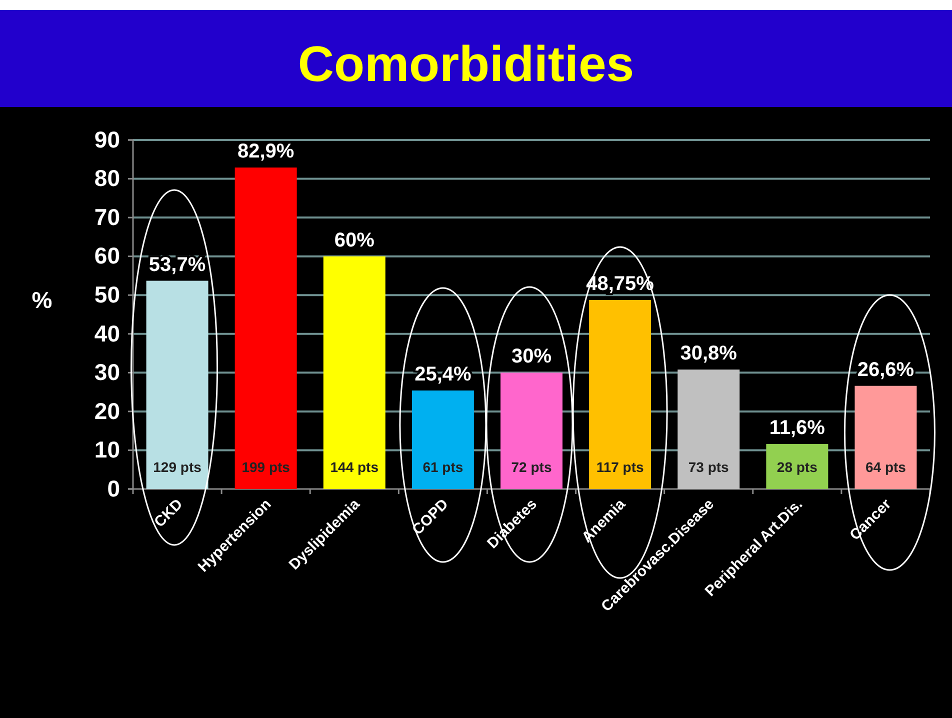 The image size is (952, 718). I want to click on annotation: 61 pts, so click(443, 466).